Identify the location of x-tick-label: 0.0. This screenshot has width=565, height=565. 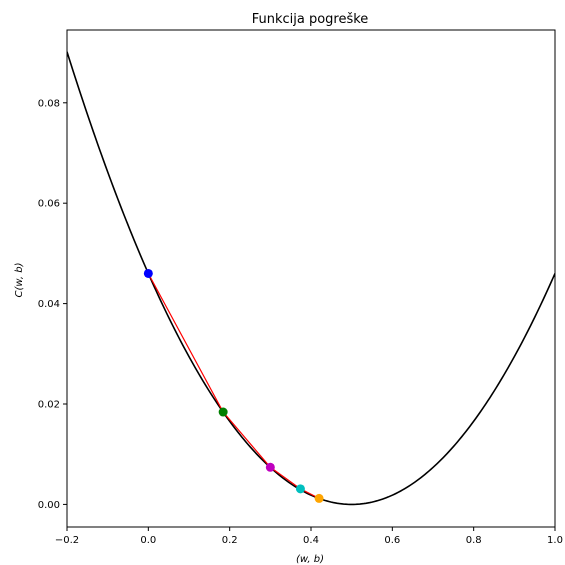
(148, 540).